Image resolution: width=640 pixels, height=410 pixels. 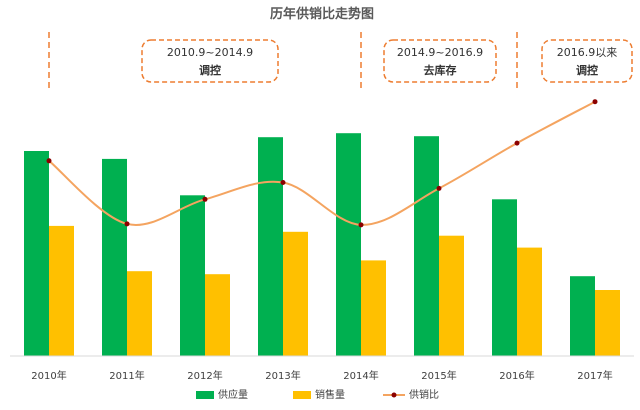 I want to click on x-tick-label-6: 2016年, so click(x=516, y=375).